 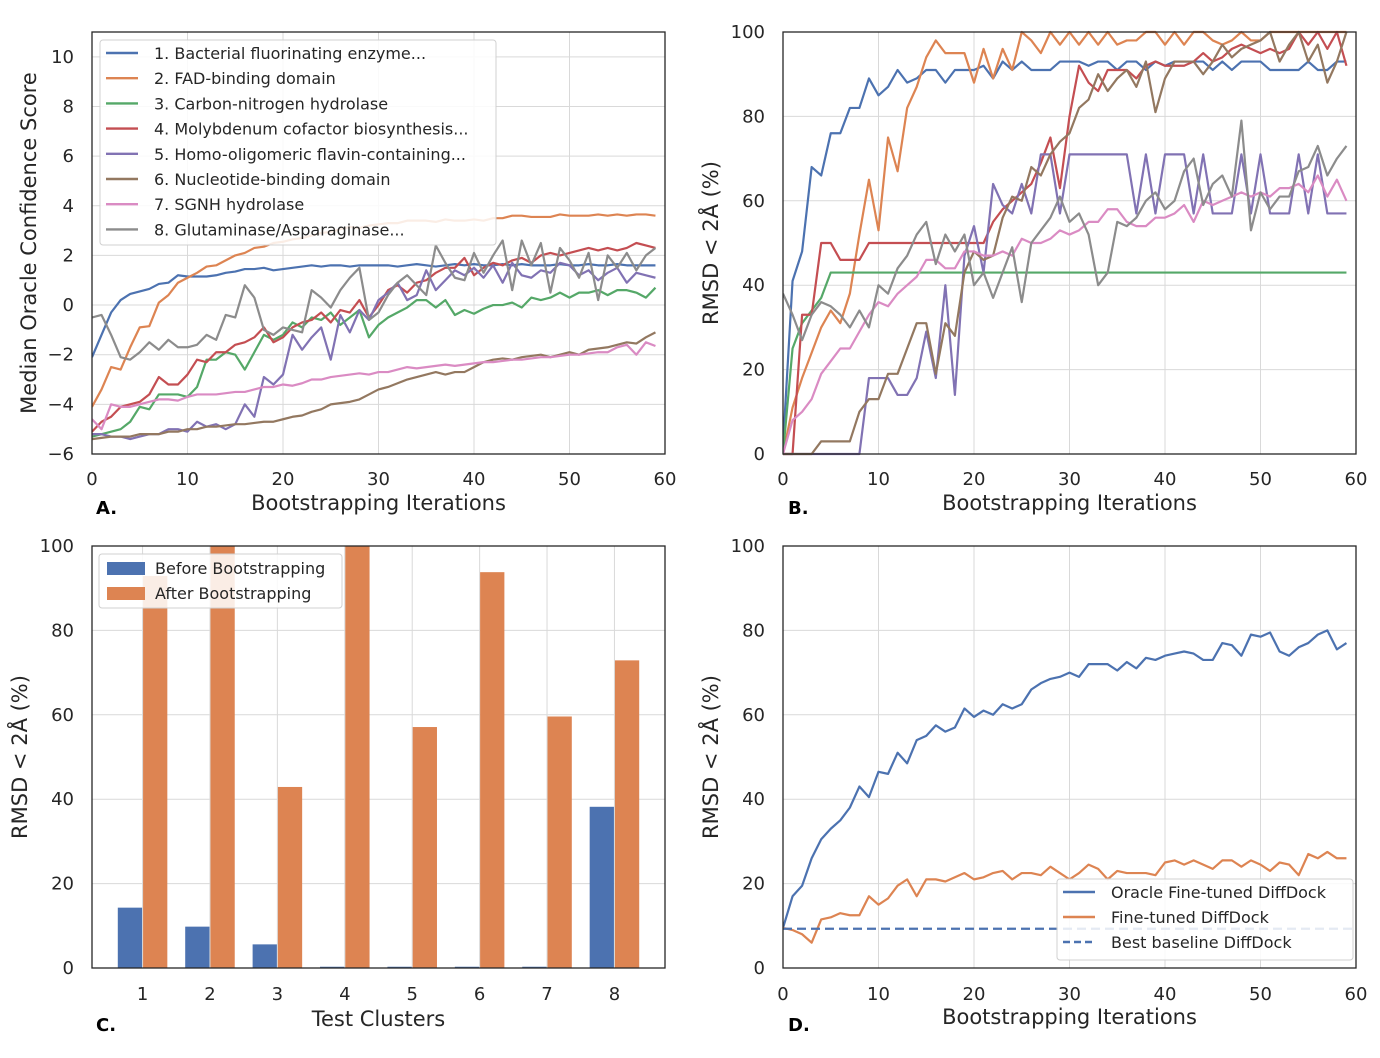 I want to click on legend: Before Bootstrapping After Bootstrapping, so click(x=220, y=581).